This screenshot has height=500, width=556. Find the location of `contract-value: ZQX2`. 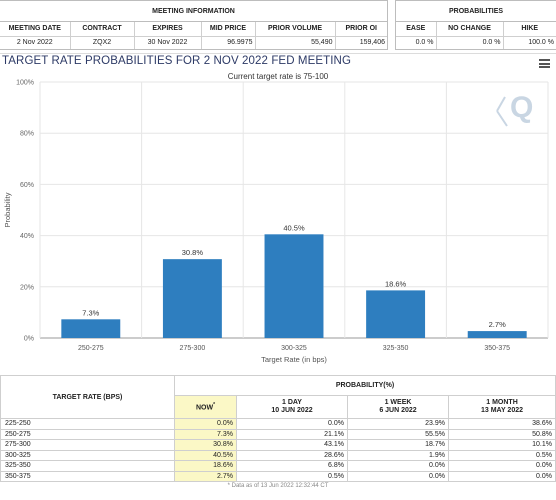

contract-value: ZQX2 is located at coordinates (102, 42).